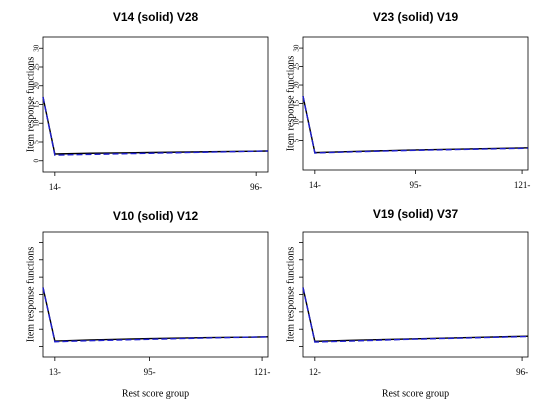 The image size is (550, 411). What do you see at coordinates (55, 372) in the screenshot?
I see `x-tick-label: 13-` at bounding box center [55, 372].